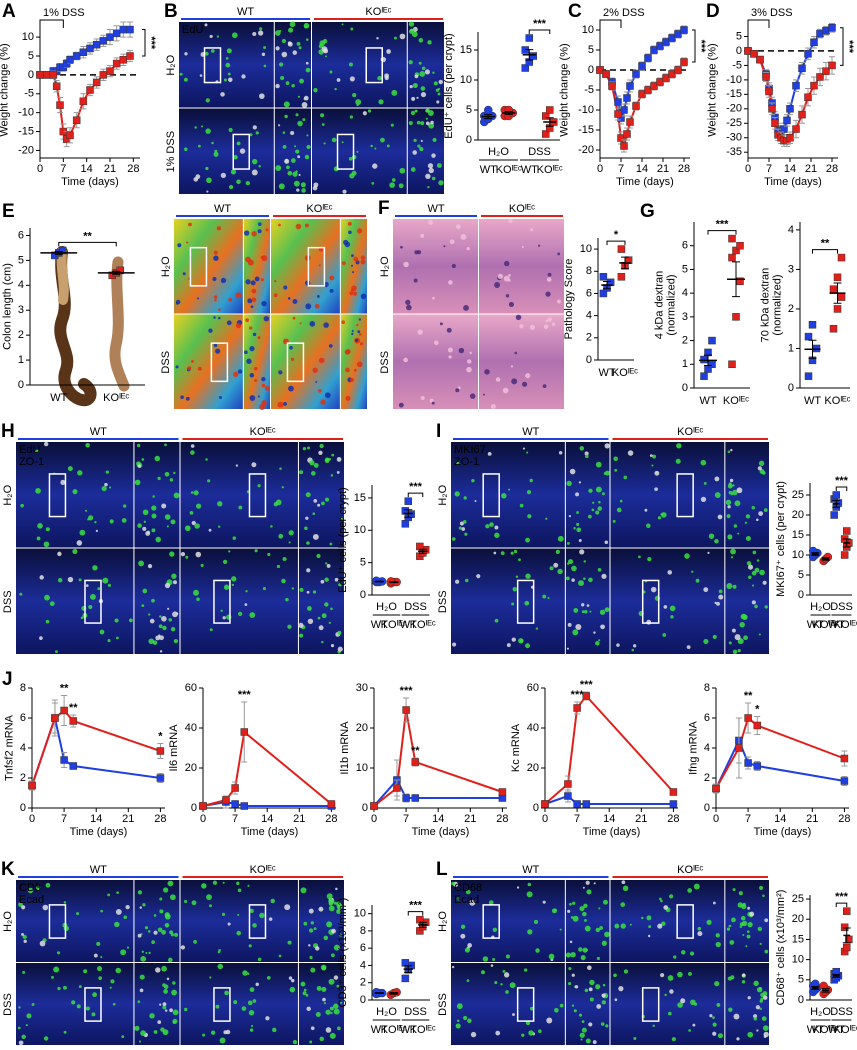 Image resolution: width=857 pixels, height=1050 pixels. What do you see at coordinates (575, 11) in the screenshot?
I see `panel-letter: C` at bounding box center [575, 11].